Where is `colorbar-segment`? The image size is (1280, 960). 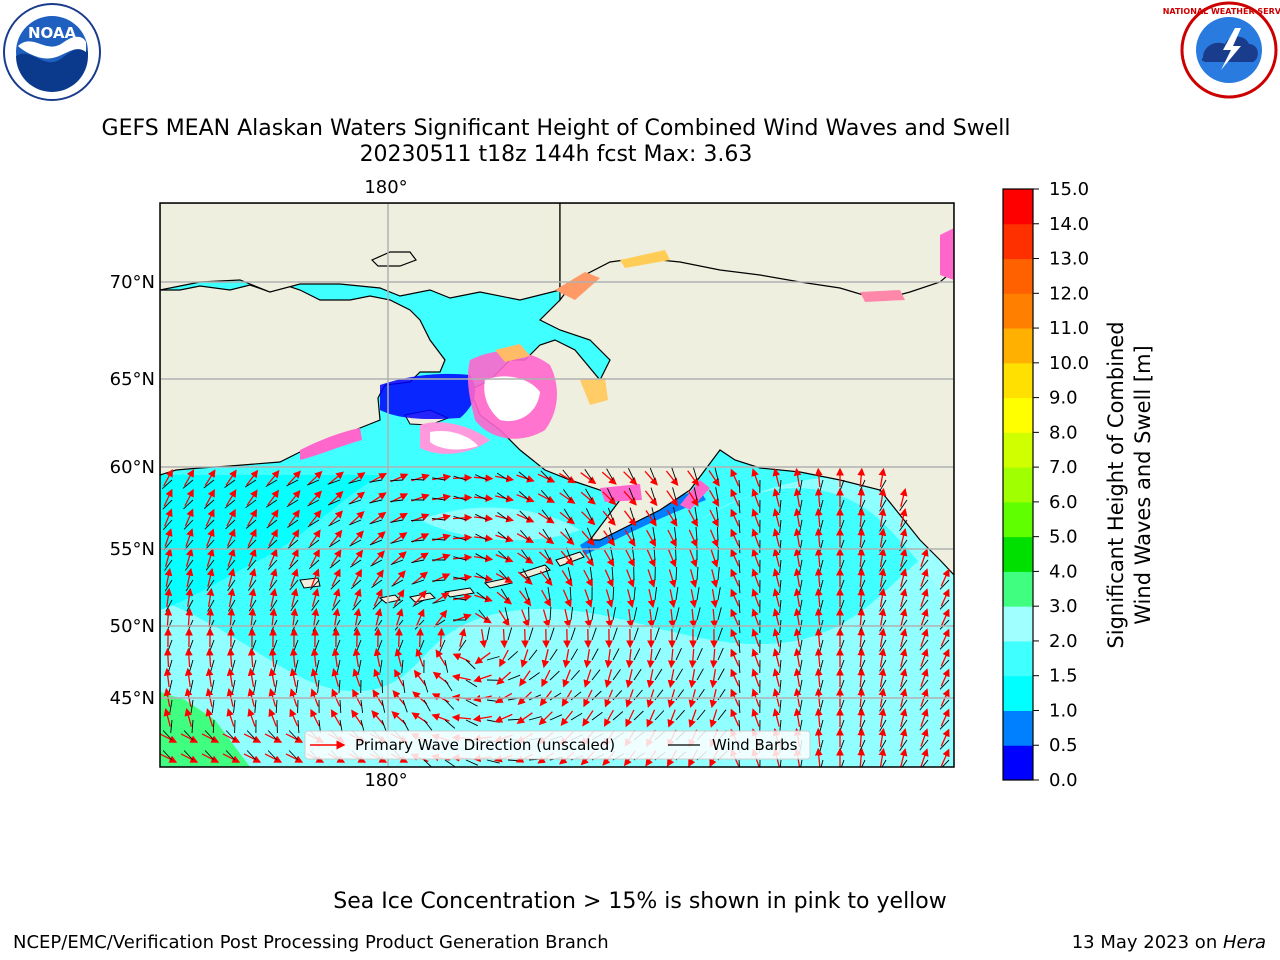
colorbar-segment is located at coordinates (1018, 693).